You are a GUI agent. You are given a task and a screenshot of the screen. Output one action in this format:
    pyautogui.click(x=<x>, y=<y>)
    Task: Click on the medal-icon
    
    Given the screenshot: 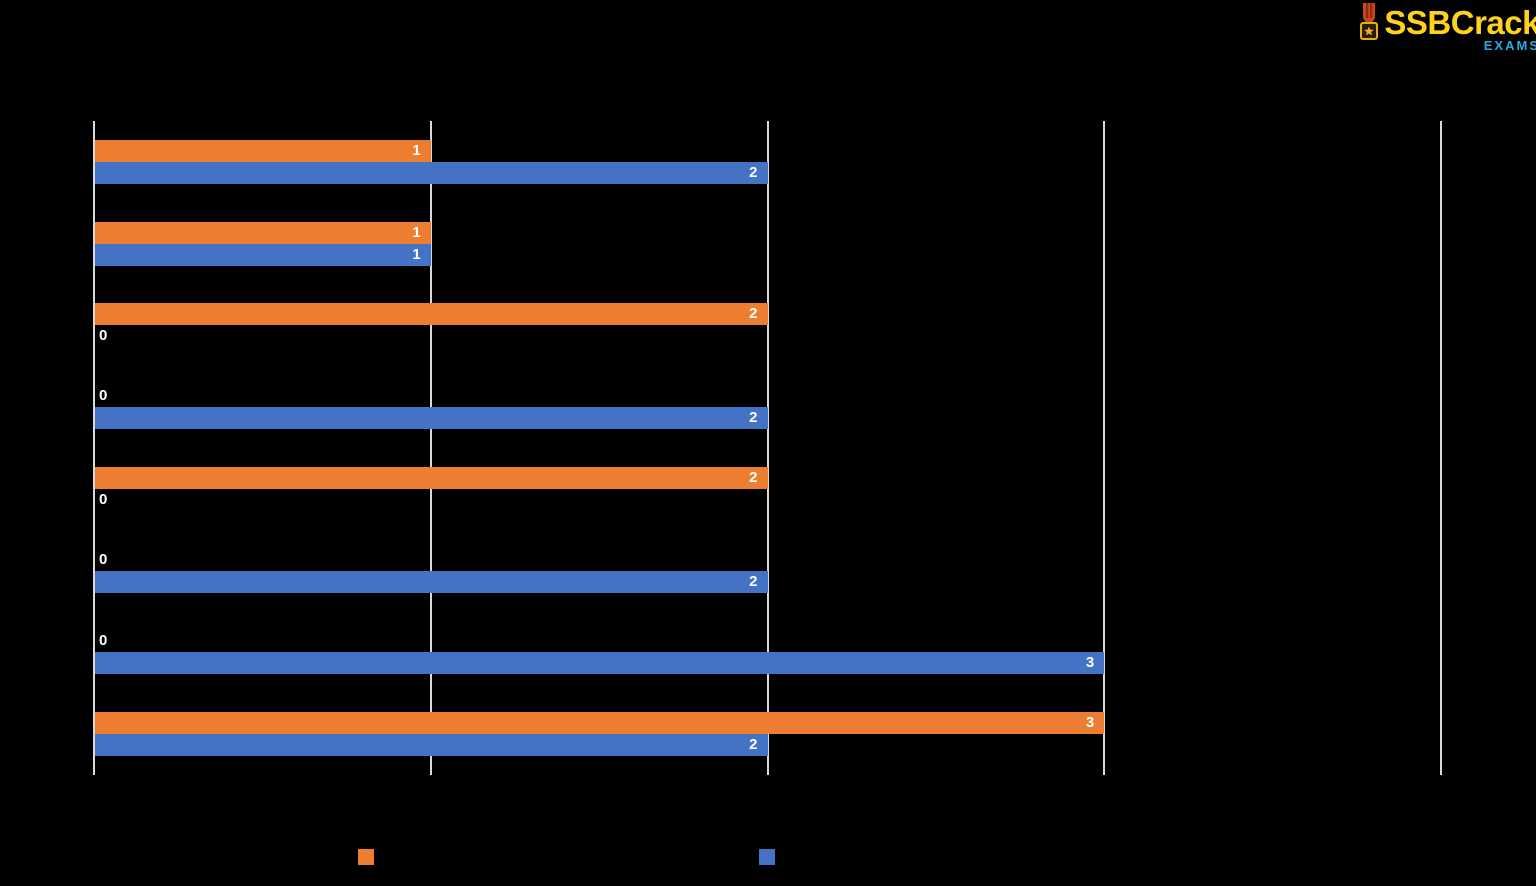 What is the action you would take?
    pyautogui.click(x=1369, y=21)
    